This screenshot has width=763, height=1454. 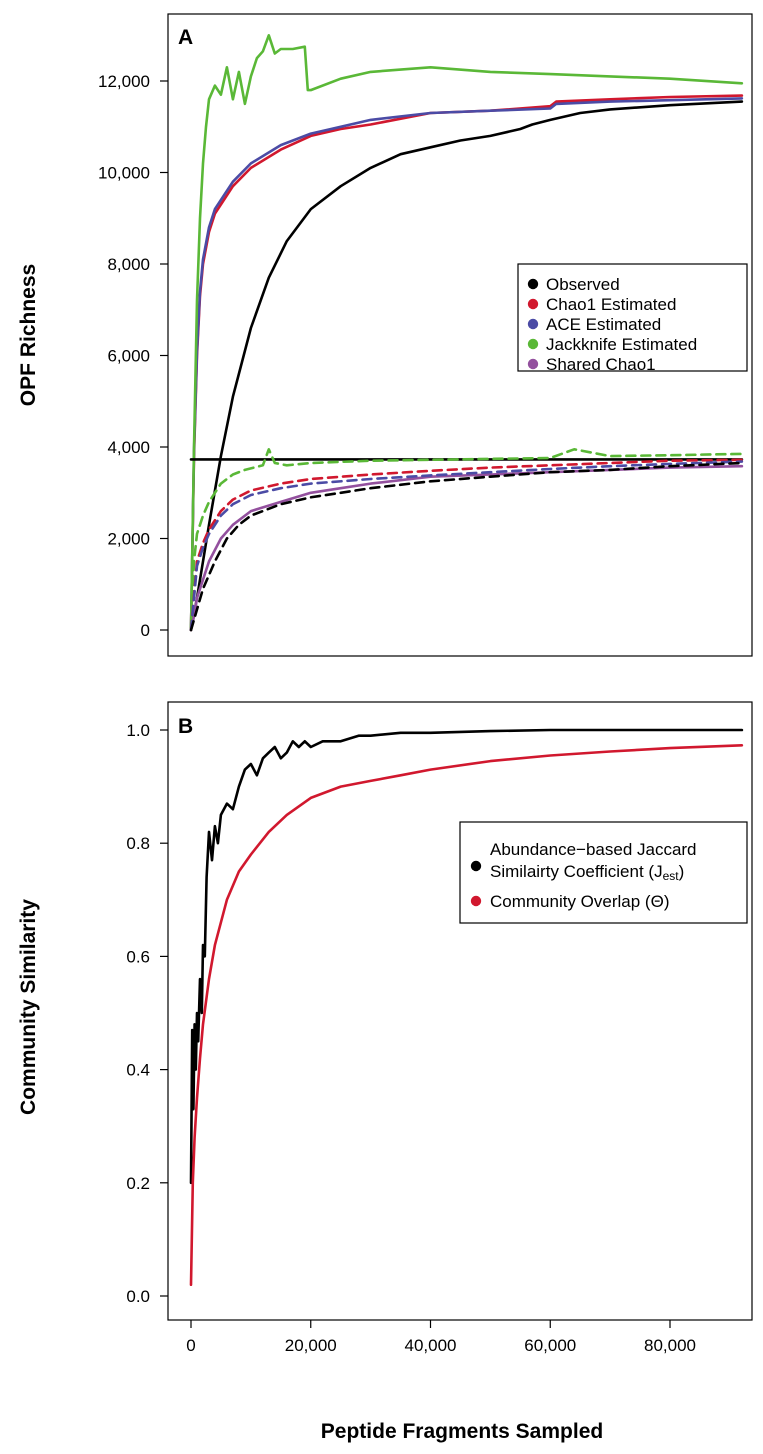 I want to click on panel-a-label: A, so click(x=185, y=37).